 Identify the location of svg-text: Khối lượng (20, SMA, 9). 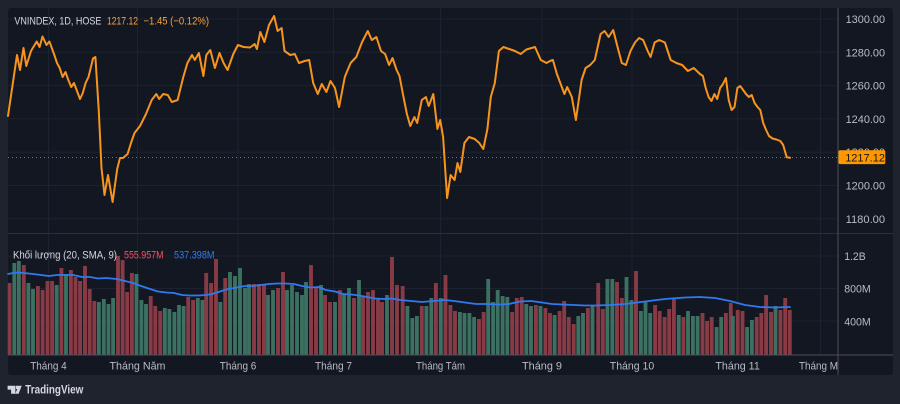
(65, 256).